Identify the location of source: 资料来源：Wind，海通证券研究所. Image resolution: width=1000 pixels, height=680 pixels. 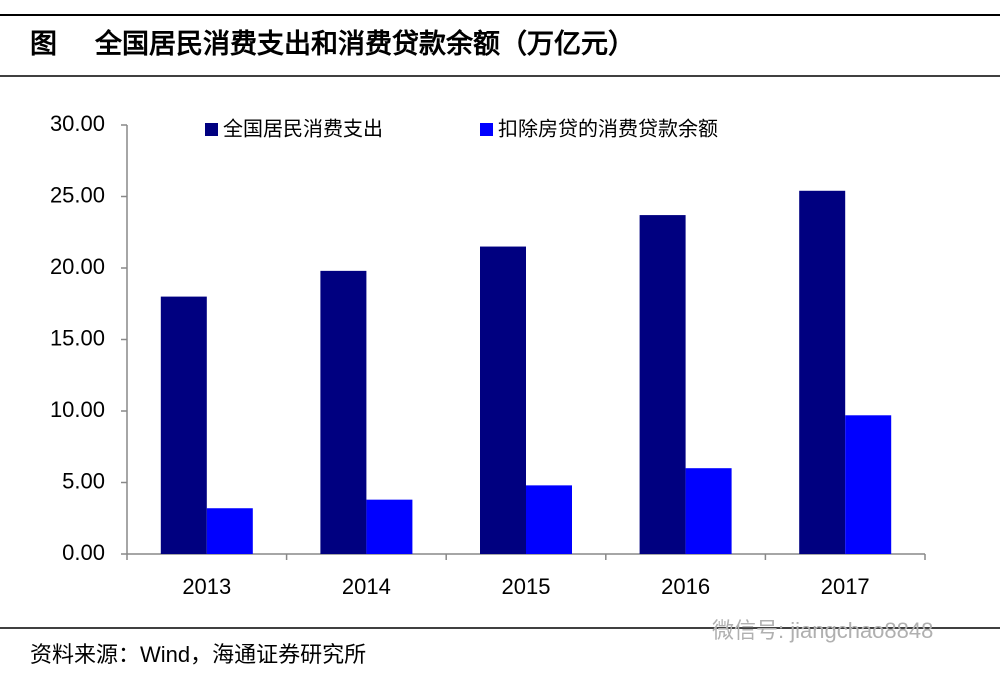
(198, 654).